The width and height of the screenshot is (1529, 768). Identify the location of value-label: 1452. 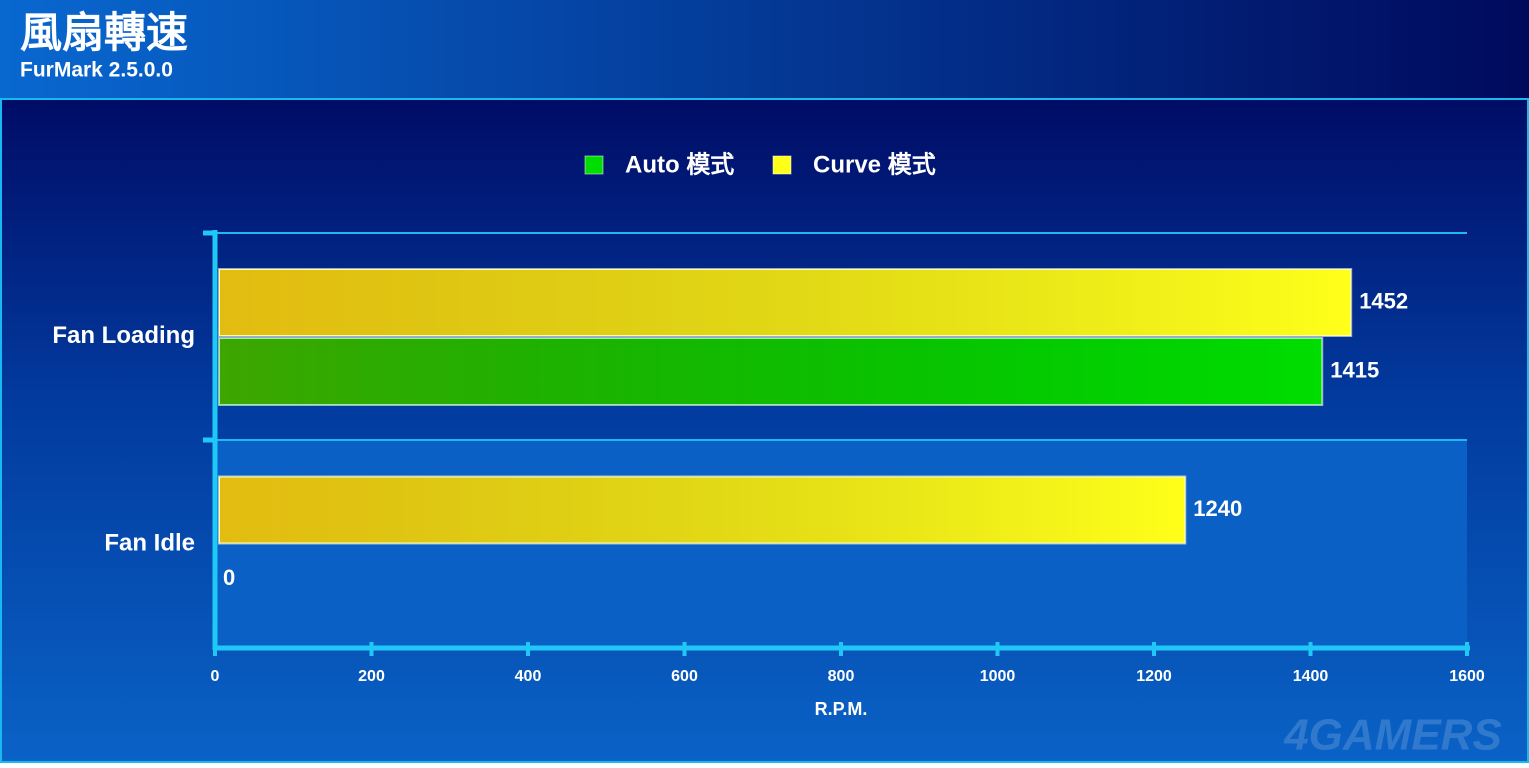
(1383, 300).